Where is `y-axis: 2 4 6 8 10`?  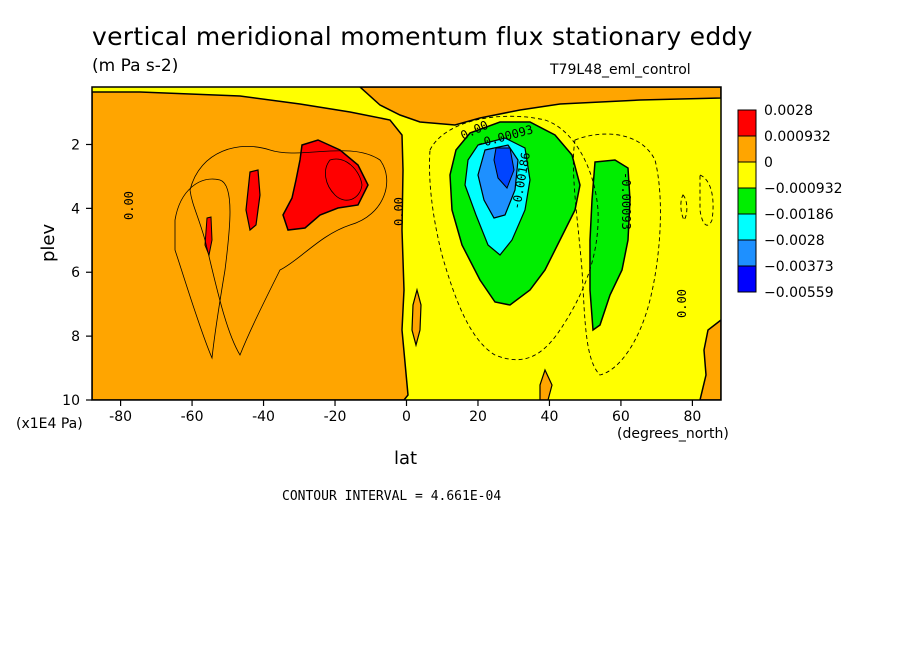 y-axis: 2 4 6 8 10 is located at coordinates (77, 273).